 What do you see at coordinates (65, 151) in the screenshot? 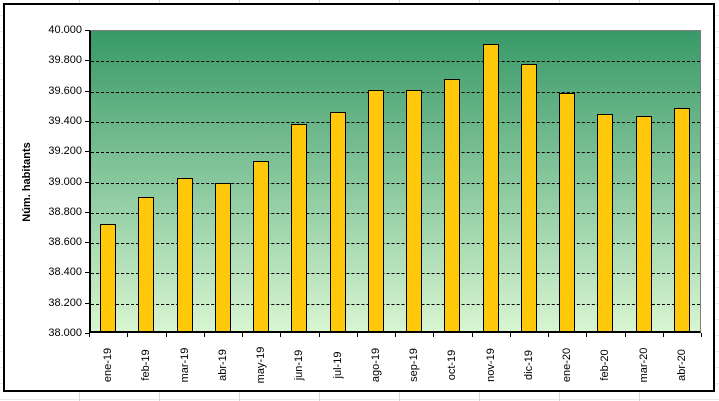
I see `y-tick-label: 39.200` at bounding box center [65, 151].